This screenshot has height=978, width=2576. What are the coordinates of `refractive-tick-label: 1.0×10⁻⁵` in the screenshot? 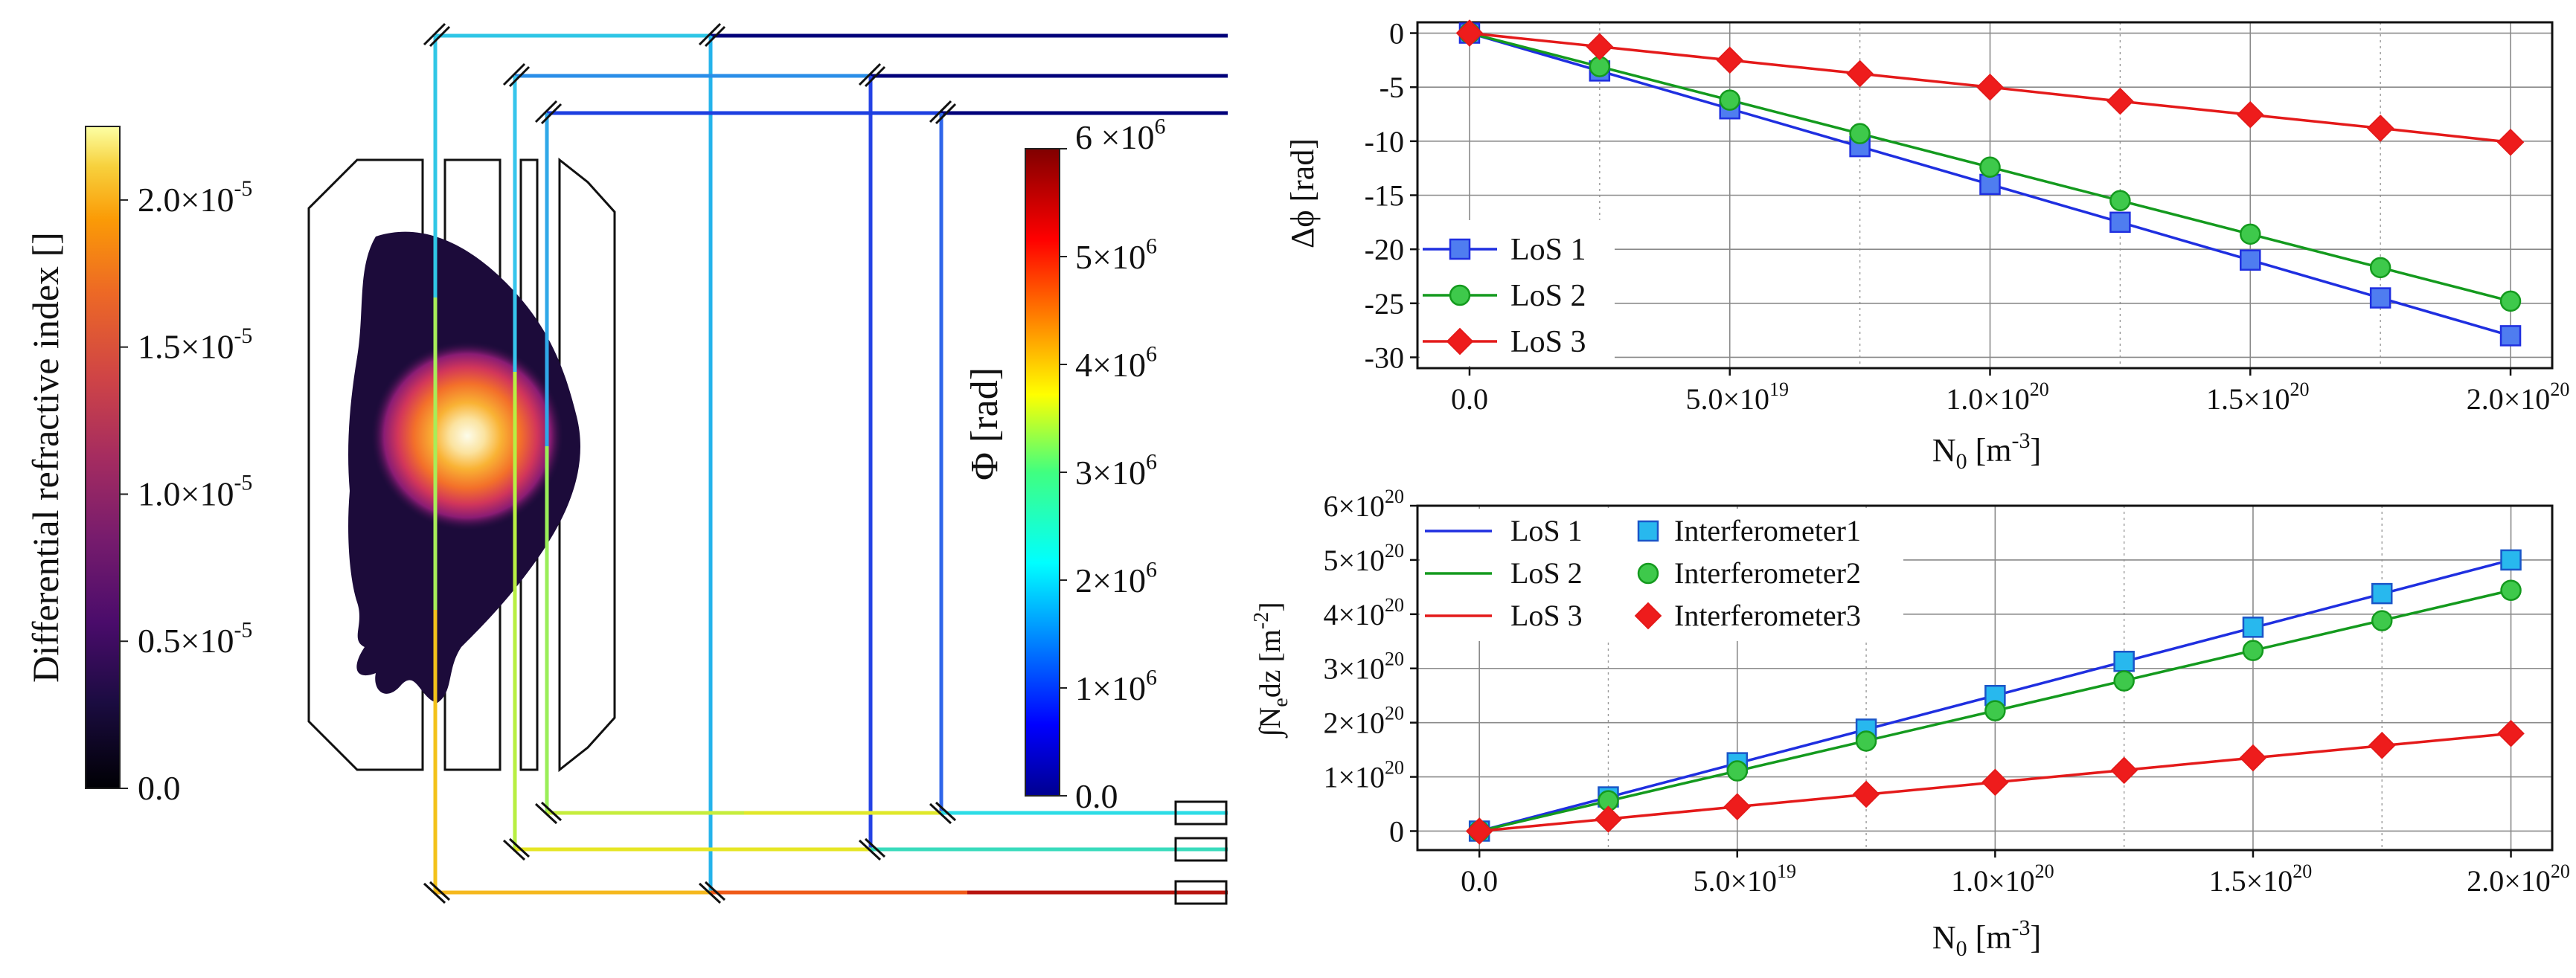 It's located at (195, 492).